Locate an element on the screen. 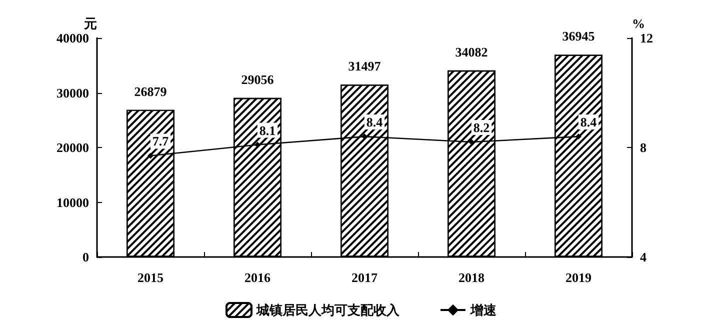 The height and width of the screenshot is (325, 722). y2-tick-label: 12 is located at coordinates (646, 38).